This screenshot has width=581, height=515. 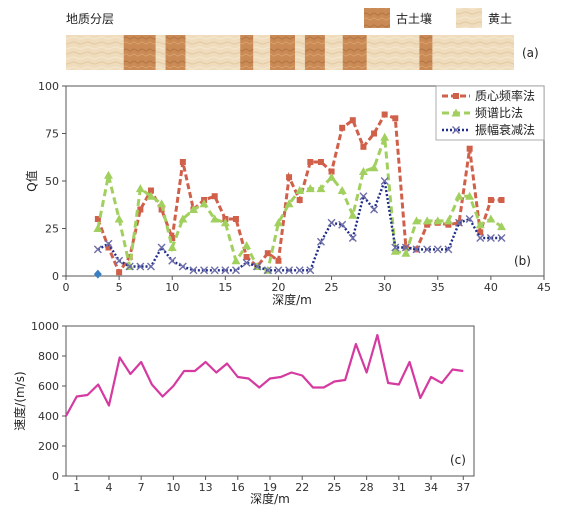 What do you see at coordinates (491, 287) in the screenshot?
I see `b-xtick-label-8: 40` at bounding box center [491, 287].